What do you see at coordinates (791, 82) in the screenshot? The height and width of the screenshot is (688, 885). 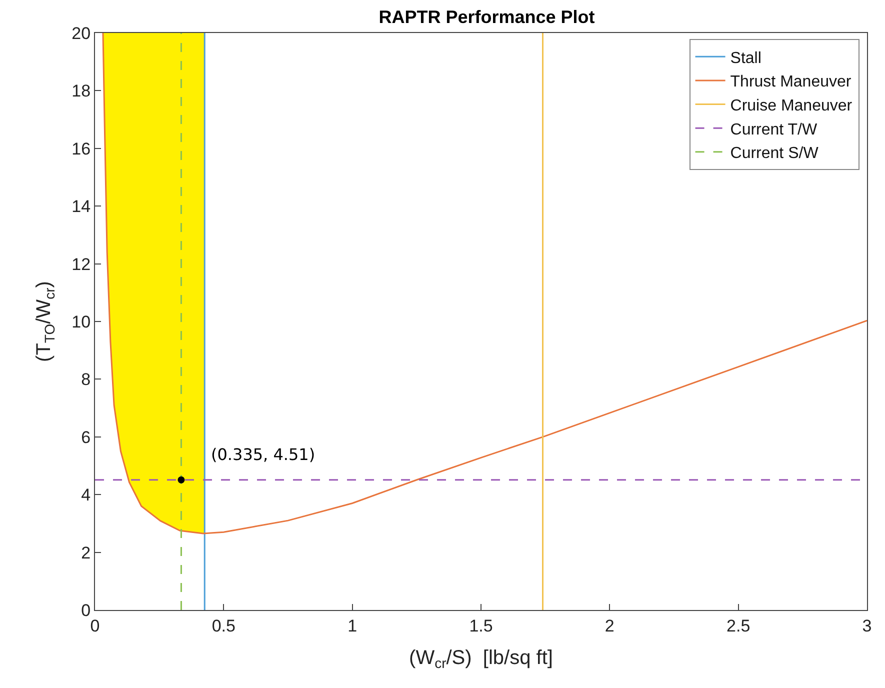 I see `legend-label: Thrust Maneuver` at bounding box center [791, 82].